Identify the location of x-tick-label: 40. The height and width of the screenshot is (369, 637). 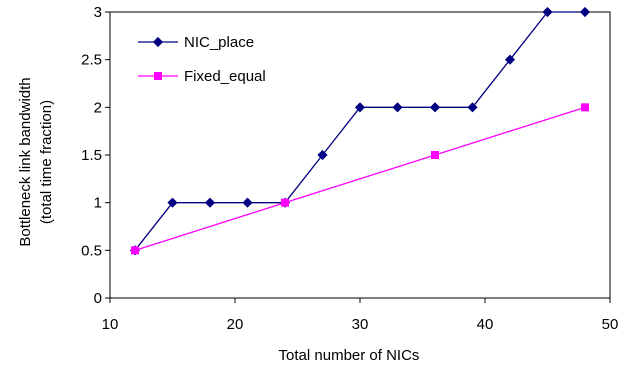
(485, 324).